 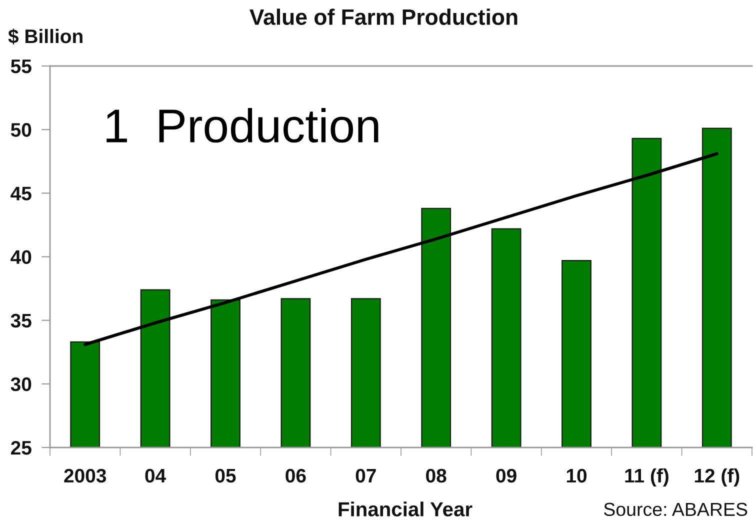 What do you see at coordinates (646, 477) in the screenshot?
I see `x-tick-label: 11 (f)` at bounding box center [646, 477].